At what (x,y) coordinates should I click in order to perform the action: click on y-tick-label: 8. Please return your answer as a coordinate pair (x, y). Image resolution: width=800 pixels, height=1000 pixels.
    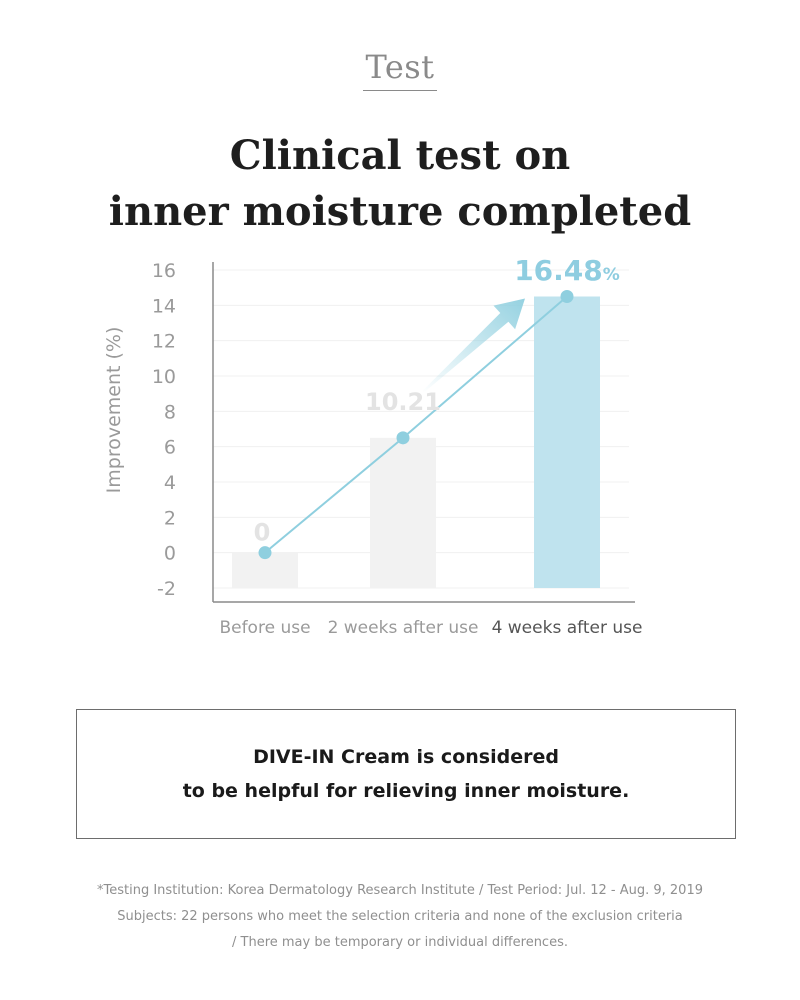
    Looking at the image, I should click on (170, 412).